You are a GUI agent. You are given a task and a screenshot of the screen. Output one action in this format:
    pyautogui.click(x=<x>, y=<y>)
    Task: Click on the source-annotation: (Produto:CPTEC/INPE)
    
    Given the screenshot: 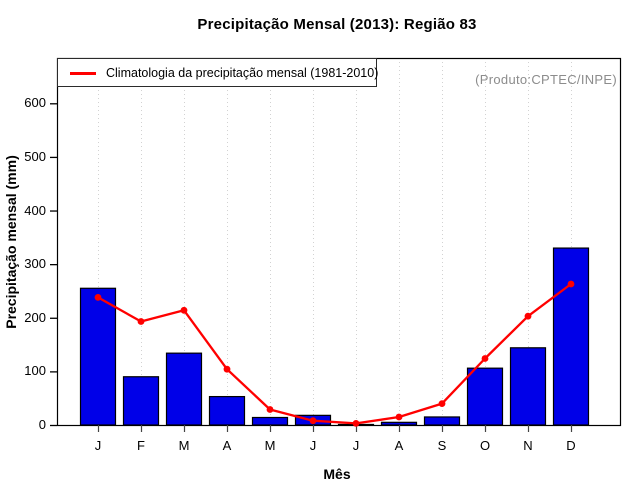 What is the action you would take?
    pyautogui.click(x=546, y=79)
    